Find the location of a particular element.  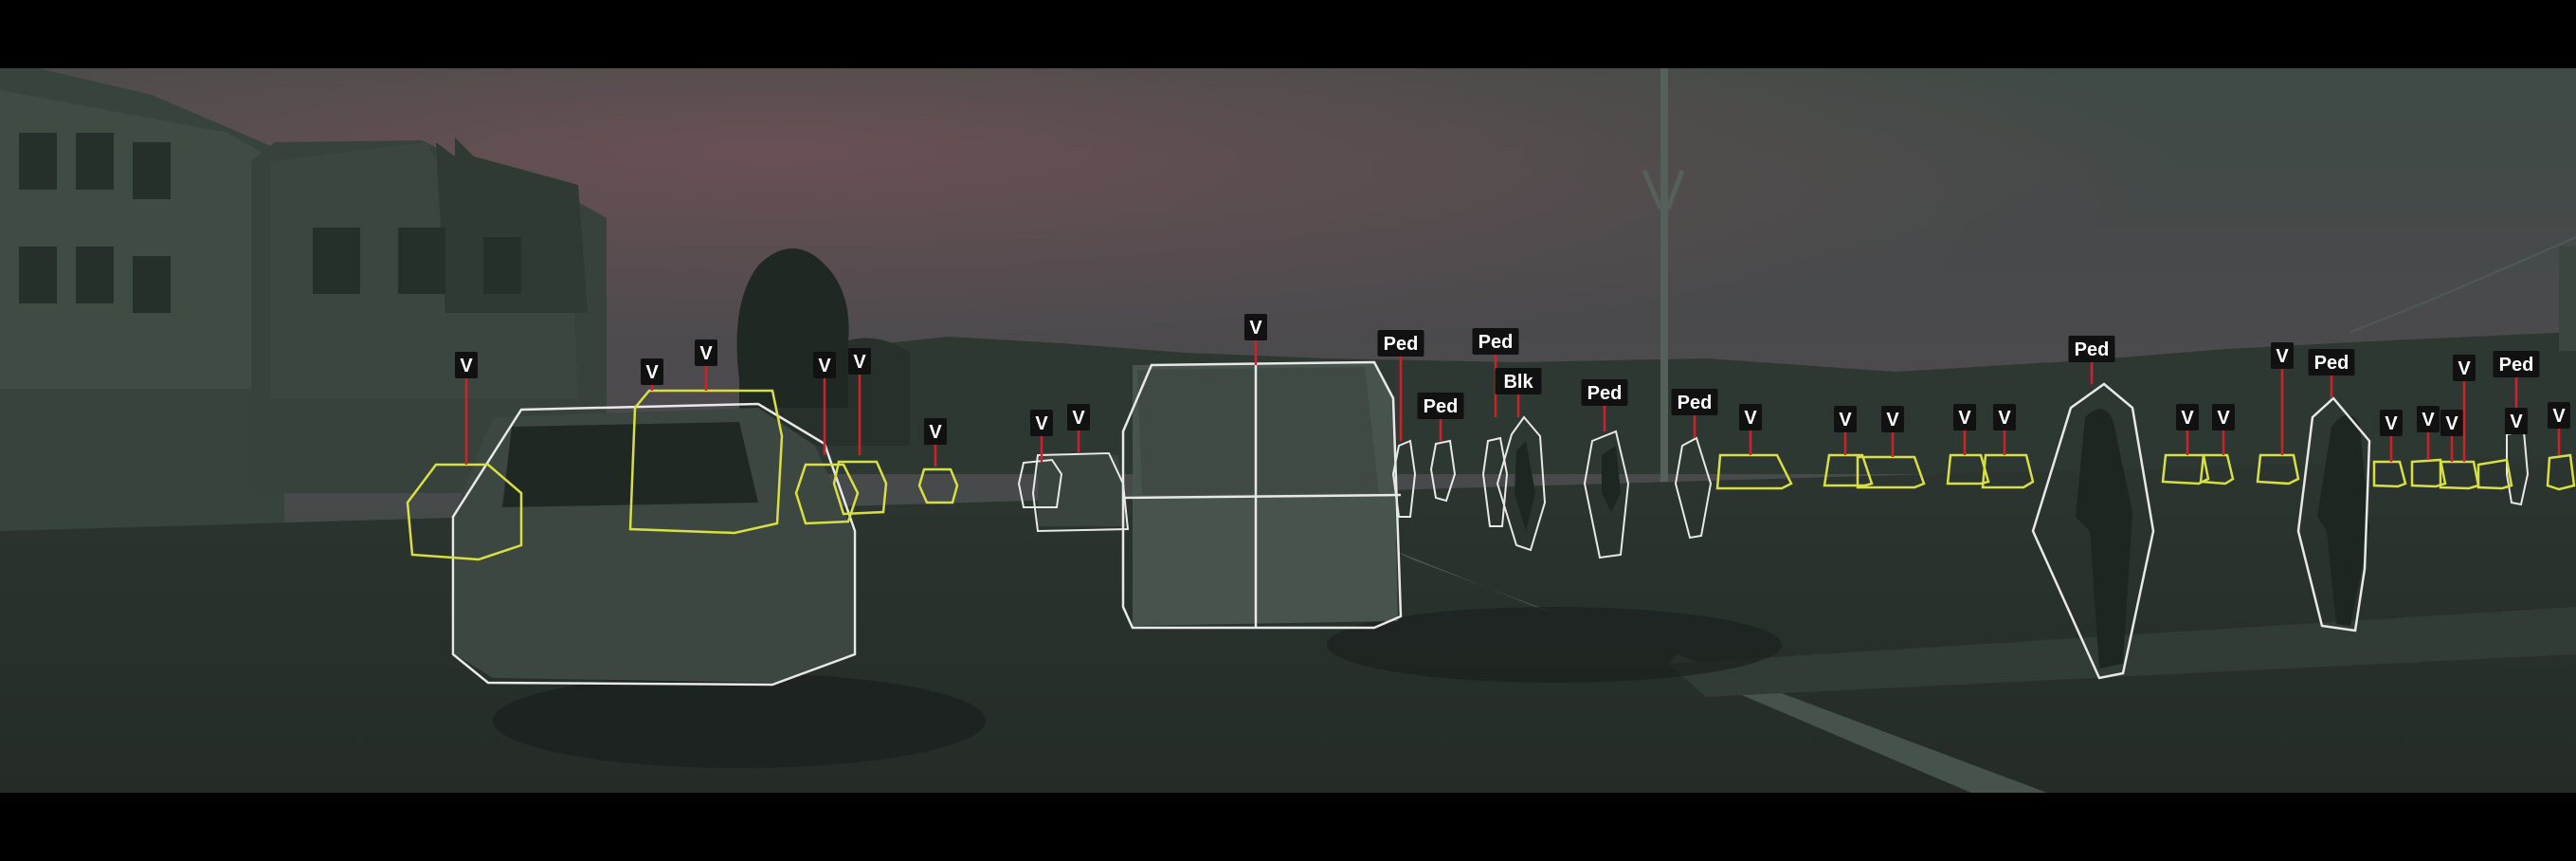

letterbox-bottom is located at coordinates (1288, 827).